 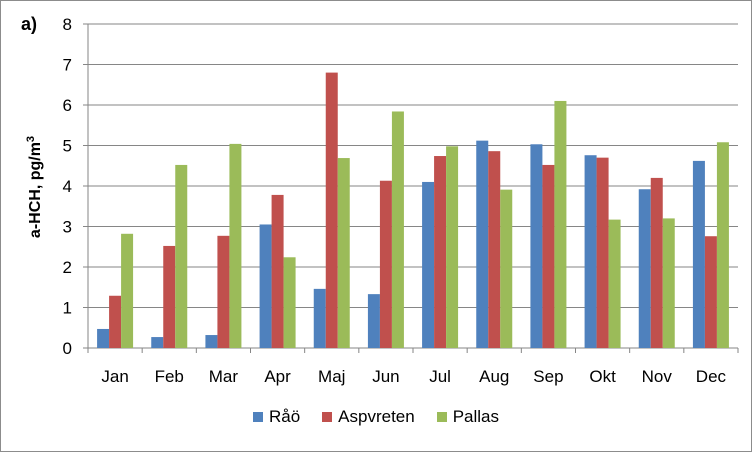 What do you see at coordinates (614, 283) in the screenshot?
I see `bar-pallas-okt` at bounding box center [614, 283].